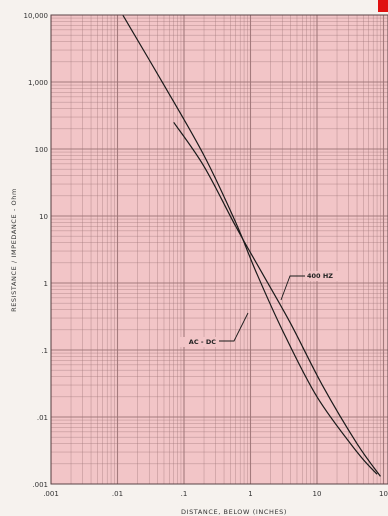 The width and height of the screenshot is (388, 516). Describe the element at coordinates (43, 217) in the screenshot. I see `y-tick-label: 10` at that location.